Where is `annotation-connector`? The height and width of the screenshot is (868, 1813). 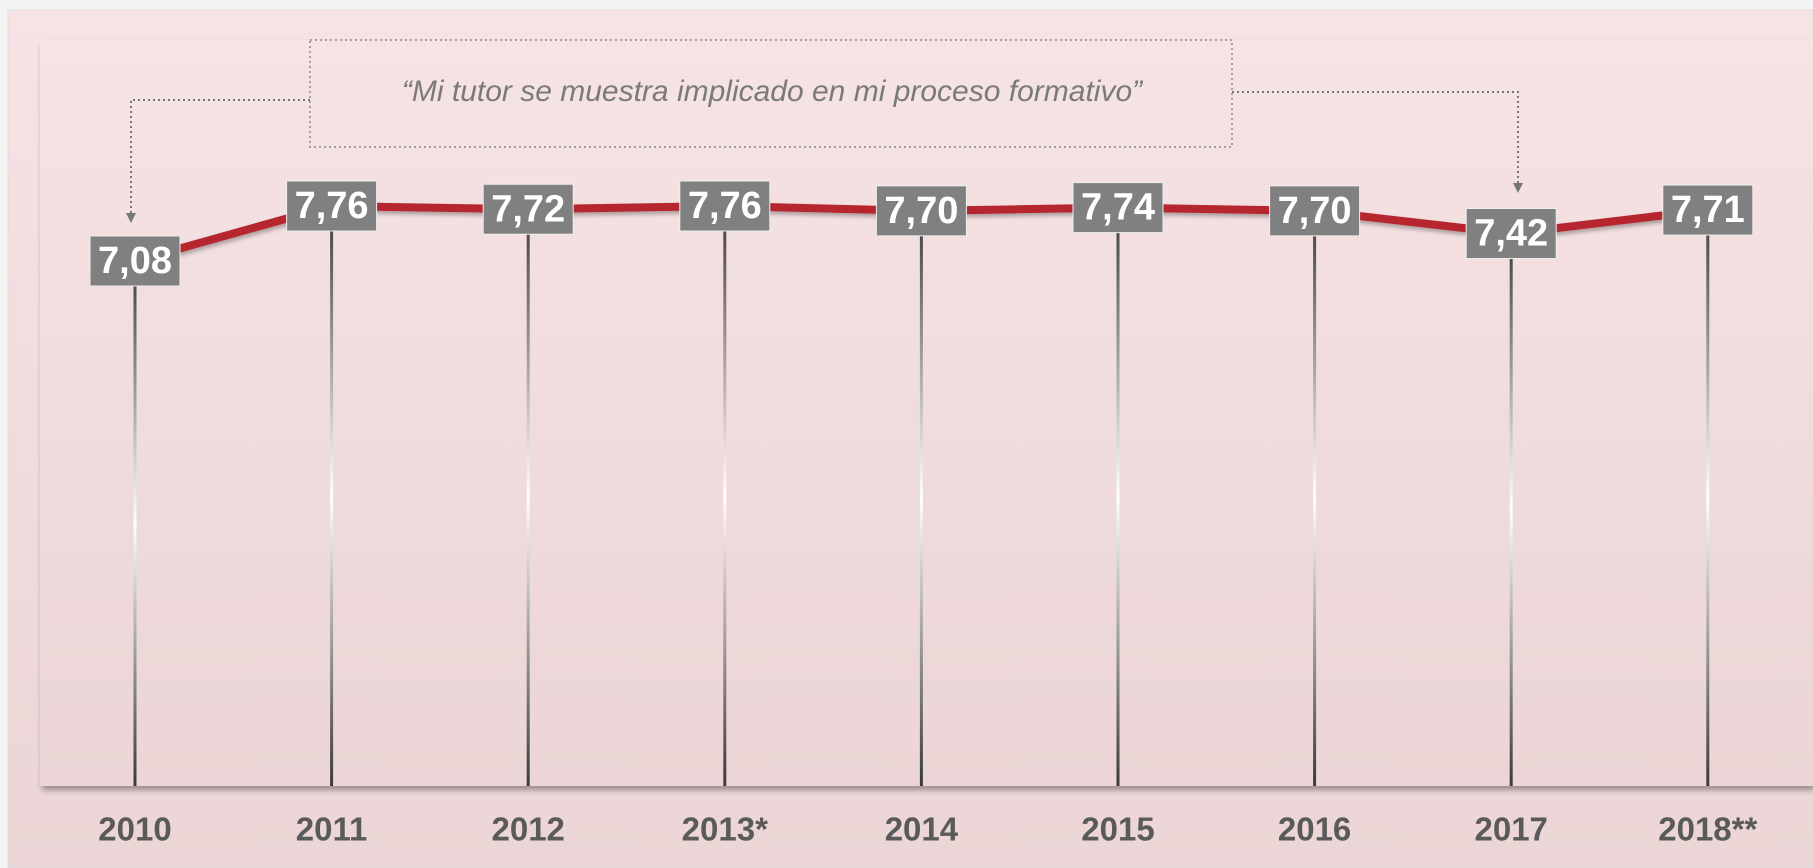
annotation-connector is located at coordinates (1377, 142).